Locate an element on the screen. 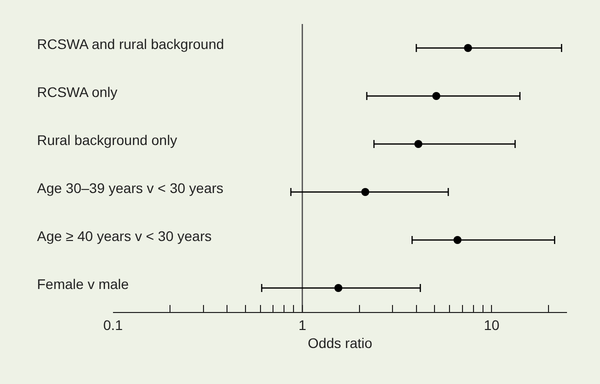 The image size is (600, 384). y-tick-label: Rural background only is located at coordinates (107, 140).